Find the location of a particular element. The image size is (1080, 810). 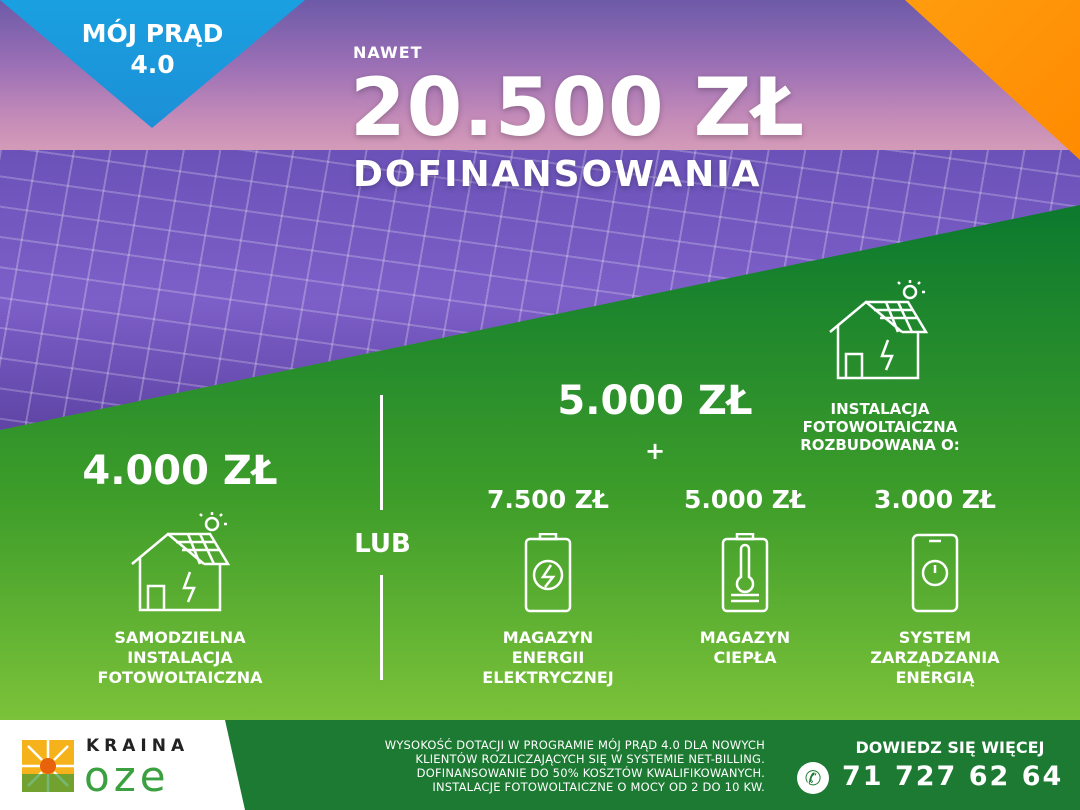

cta-text: DOWIEDZ SIĘ WIĘCEJ is located at coordinates (950, 747).